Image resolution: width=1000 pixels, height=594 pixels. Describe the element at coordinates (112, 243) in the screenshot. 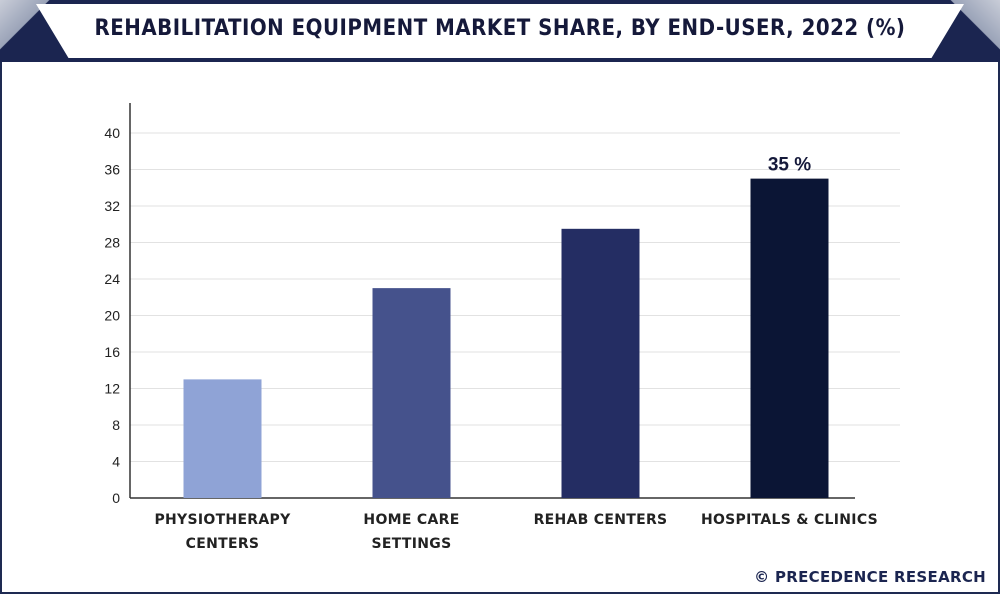

I see `y-tick-label: 28` at that location.